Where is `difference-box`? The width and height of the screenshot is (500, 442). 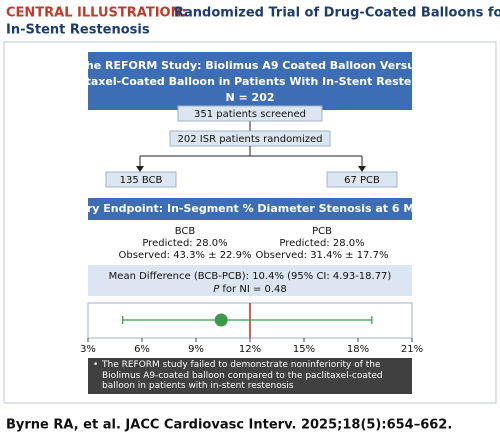 difference-box is located at coordinates (250, 280).